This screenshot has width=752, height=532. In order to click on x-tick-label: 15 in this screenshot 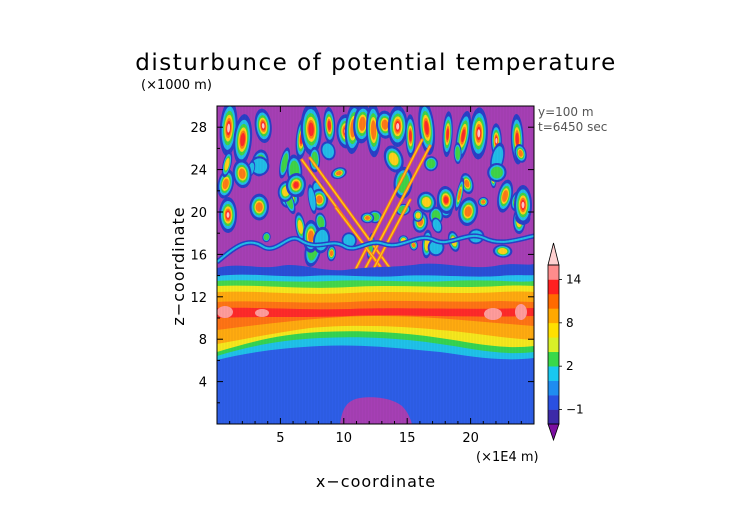, I will do `click(407, 438)`.